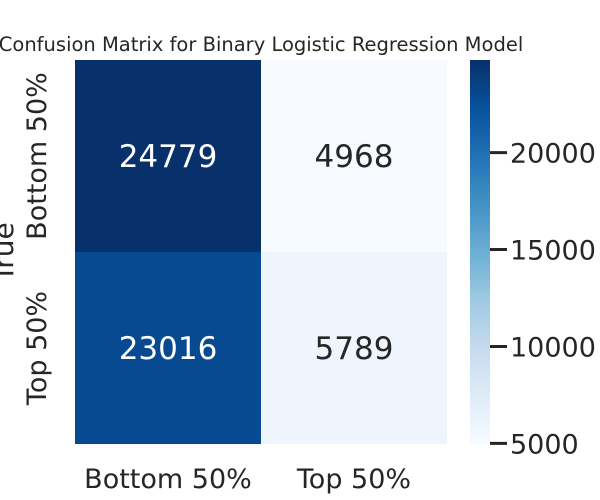 Image resolution: width=600 pixels, height=500 pixels. What do you see at coordinates (37, 348) in the screenshot?
I see `y-tick-label: Top 50%` at bounding box center [37, 348].